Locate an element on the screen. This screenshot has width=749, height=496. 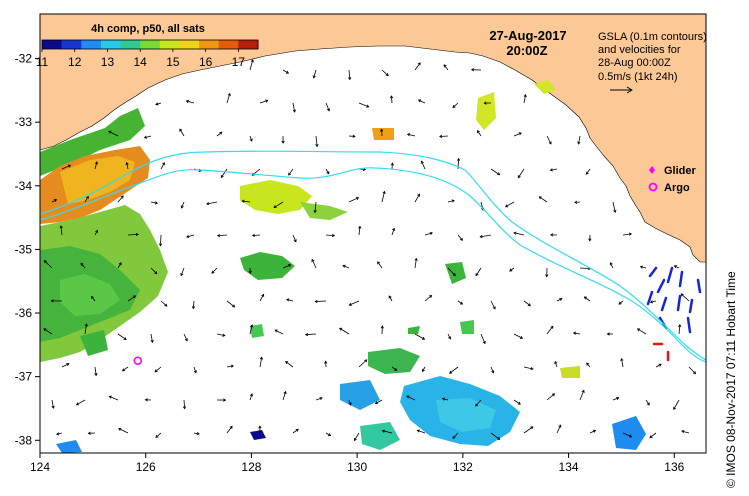
imos-credit: © IMOS 08-Nov-2017 07:11 Hobart Time is located at coordinates (731, 379).